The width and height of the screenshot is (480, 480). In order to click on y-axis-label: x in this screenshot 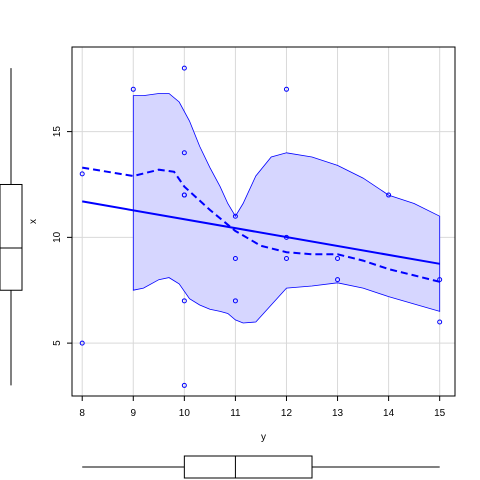, I will do `click(33, 221)`.